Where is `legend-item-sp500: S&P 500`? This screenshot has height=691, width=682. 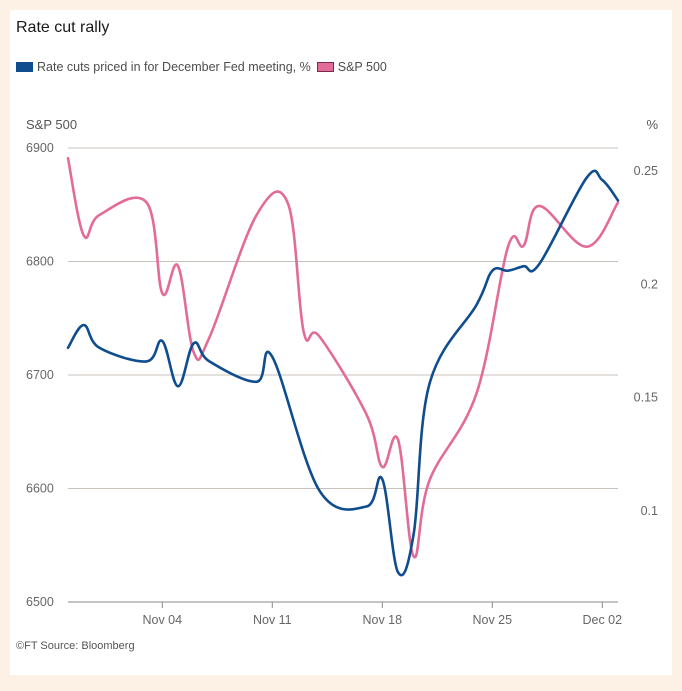 legend-item-sp500: S&P 500 is located at coordinates (351, 67).